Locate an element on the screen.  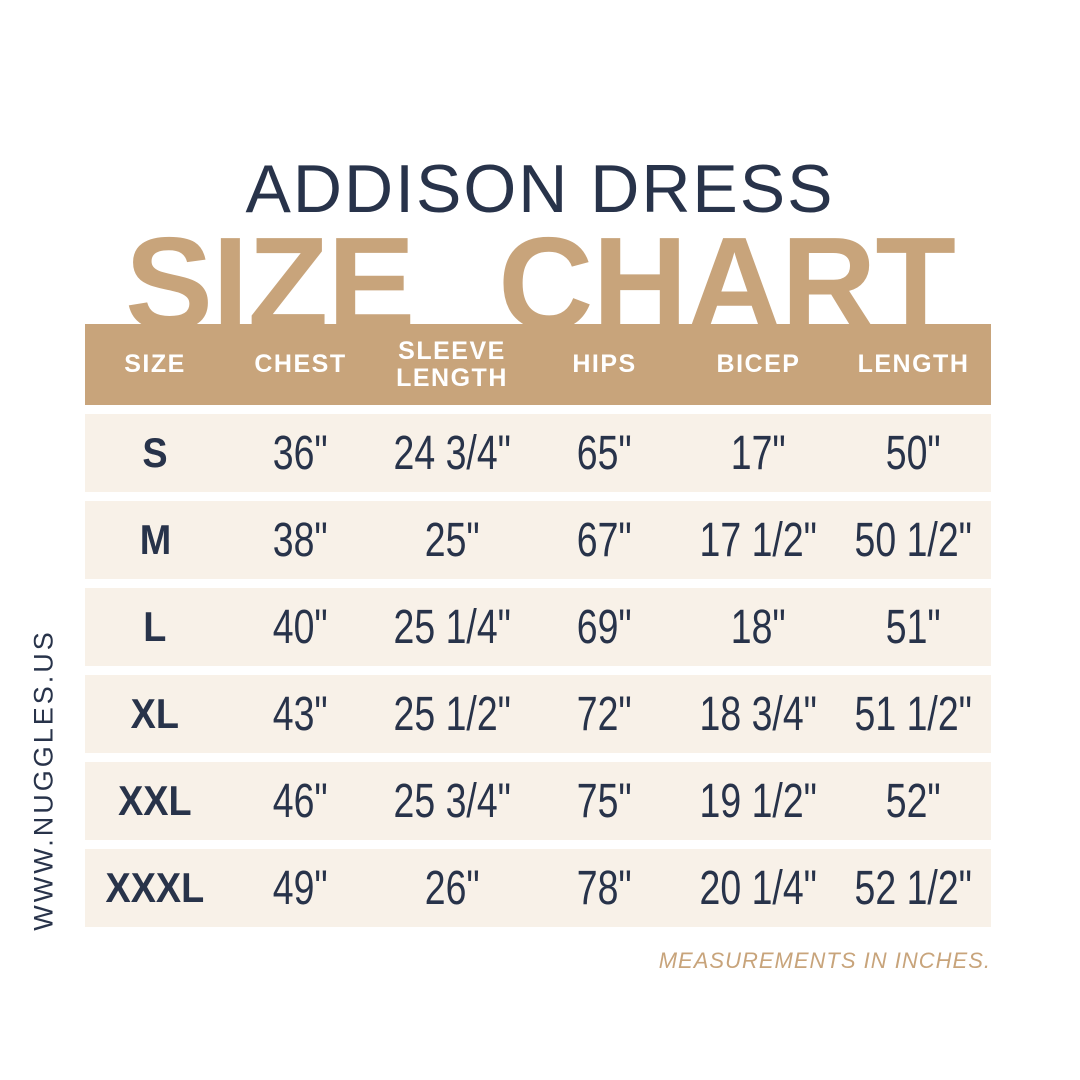
chest-value: 43" is located at coordinates (300, 714).